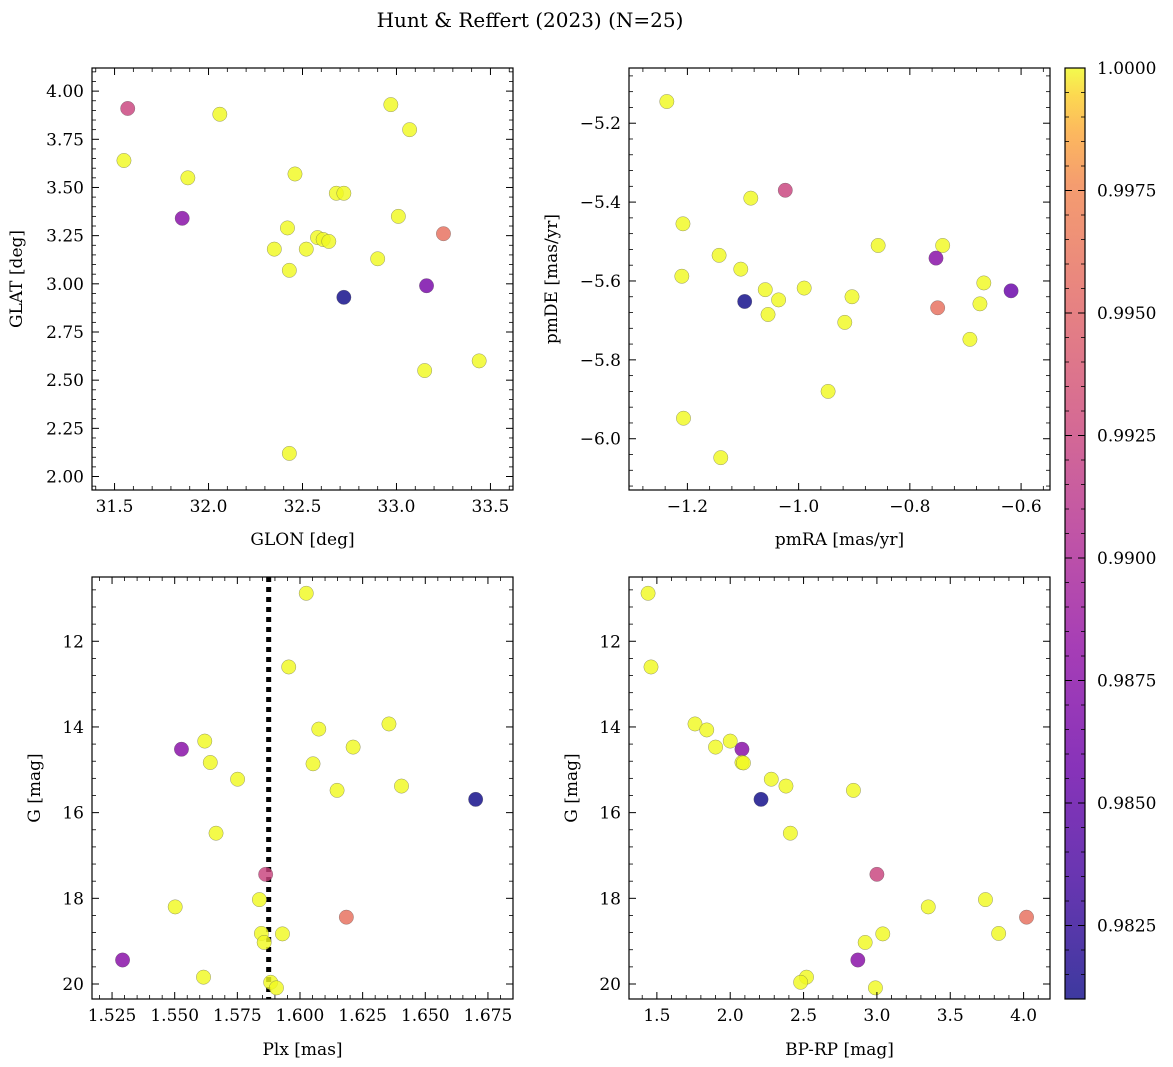 The height and width of the screenshot is (1067, 1173). Describe the element at coordinates (1126, 69) in the screenshot. I see `colorbar-tick-label: 1.0000` at that location.